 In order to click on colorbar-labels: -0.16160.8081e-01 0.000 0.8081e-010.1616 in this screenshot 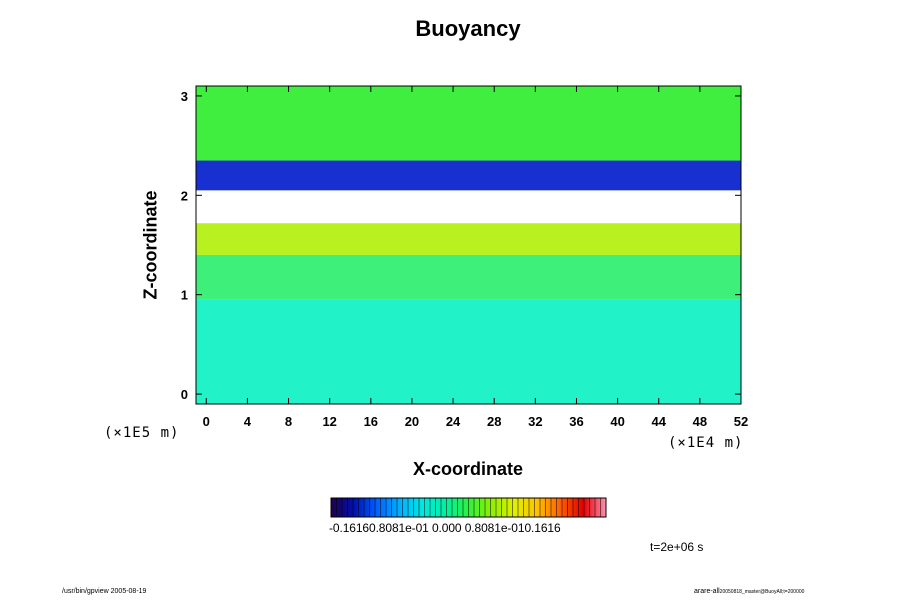, I will do `click(445, 528)`.